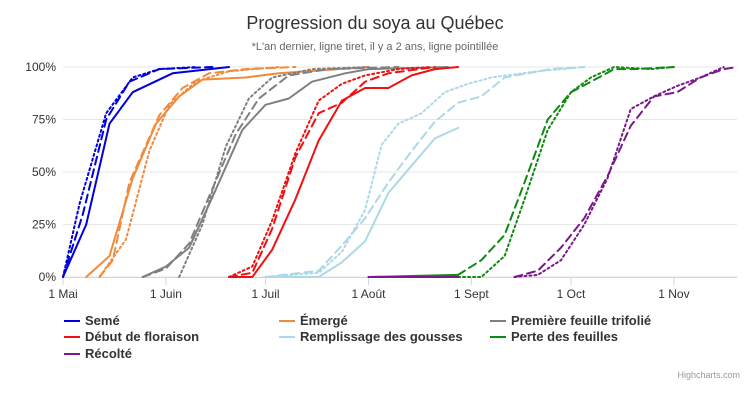  I want to click on x-axis: 1 Mai 1 Juin 1 Juil 1 Août 1 Sept 1 Oct 1 Nov, so click(392, 289).